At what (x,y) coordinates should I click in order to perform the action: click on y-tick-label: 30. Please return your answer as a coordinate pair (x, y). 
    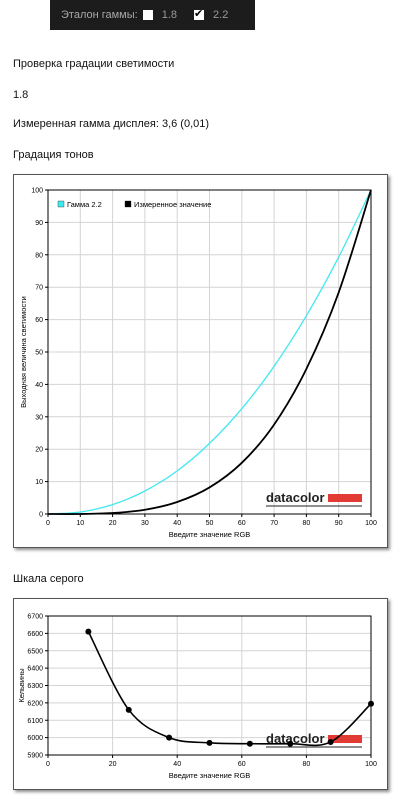
    Looking at the image, I should click on (39, 417).